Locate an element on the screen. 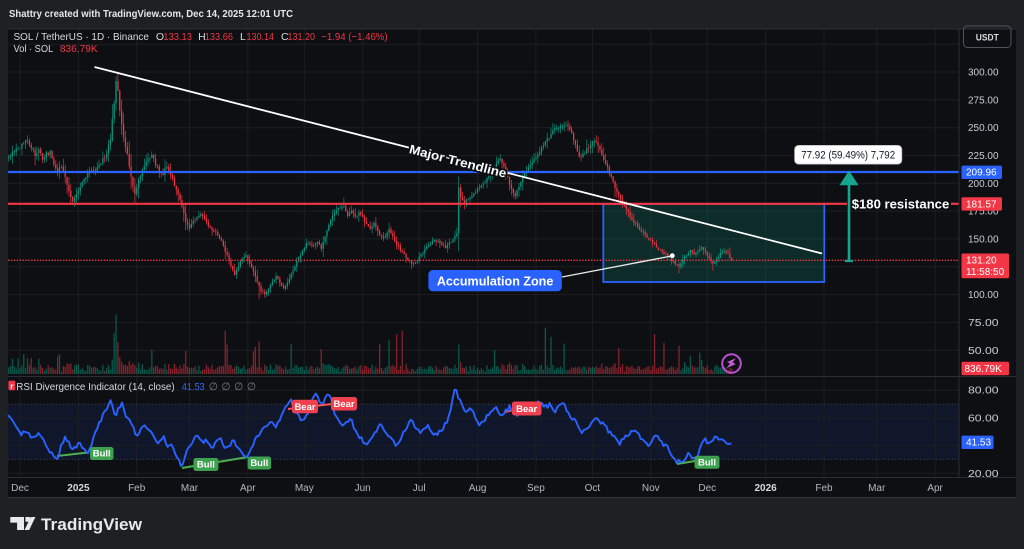 The height and width of the screenshot is (549, 1024). svg-text: 181.57 is located at coordinates (981, 204).